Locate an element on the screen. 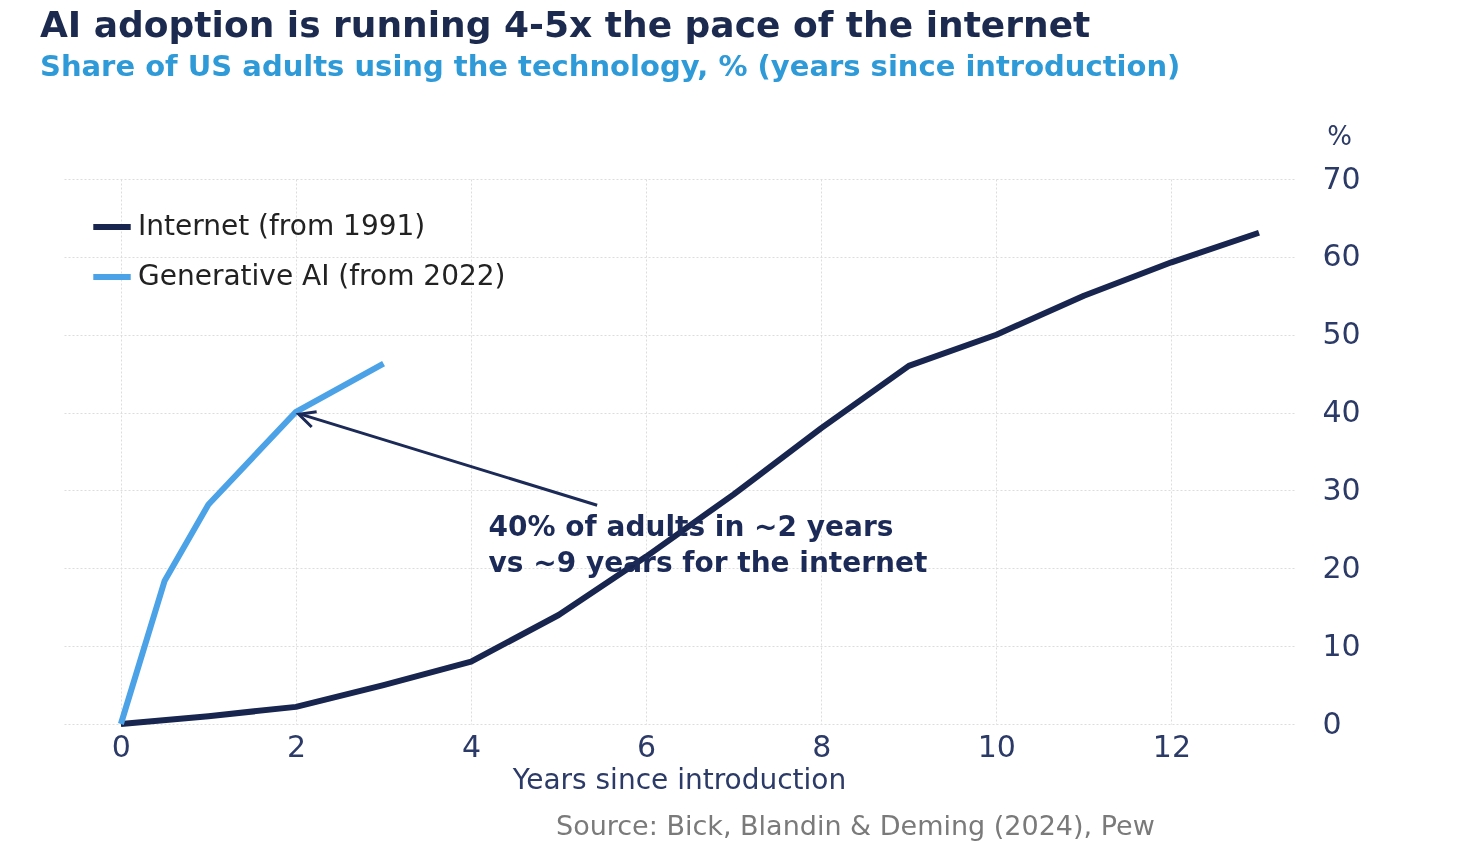 The image size is (1484, 856). y-tick-label: 10 is located at coordinates (1341, 645).